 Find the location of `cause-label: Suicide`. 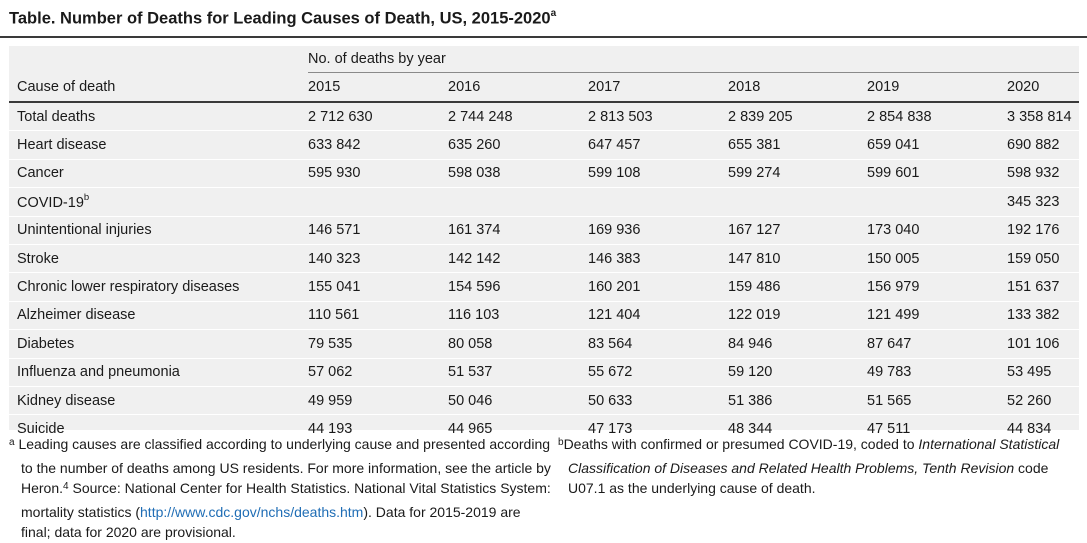

cause-label: Suicide is located at coordinates (41, 428).